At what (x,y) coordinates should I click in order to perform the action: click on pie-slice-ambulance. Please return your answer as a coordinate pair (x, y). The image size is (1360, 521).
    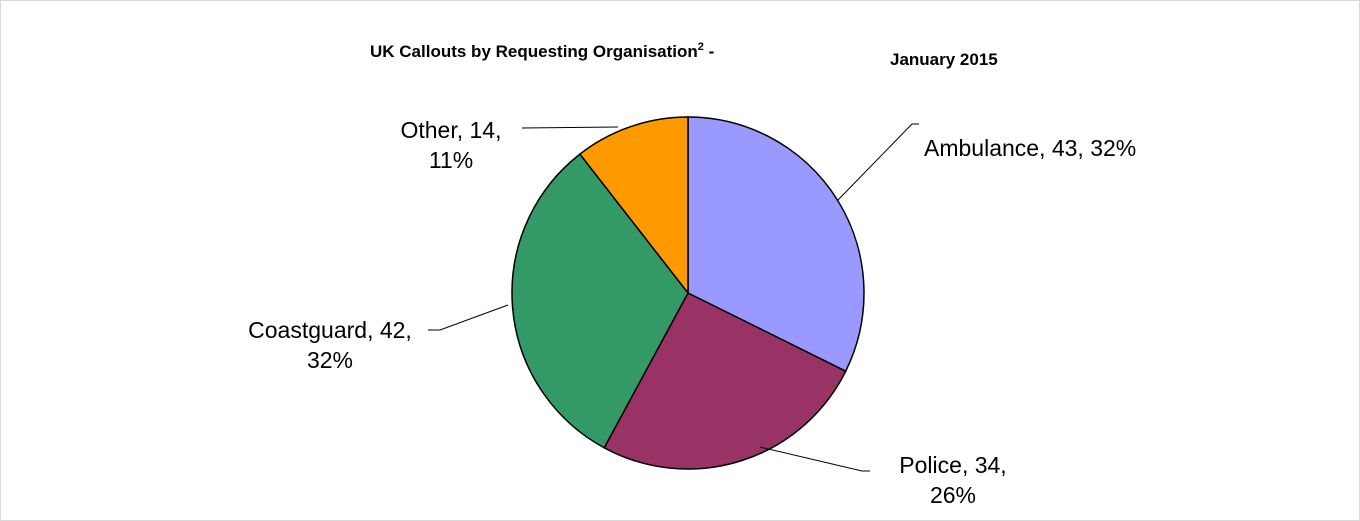
    Looking at the image, I should click on (776, 244).